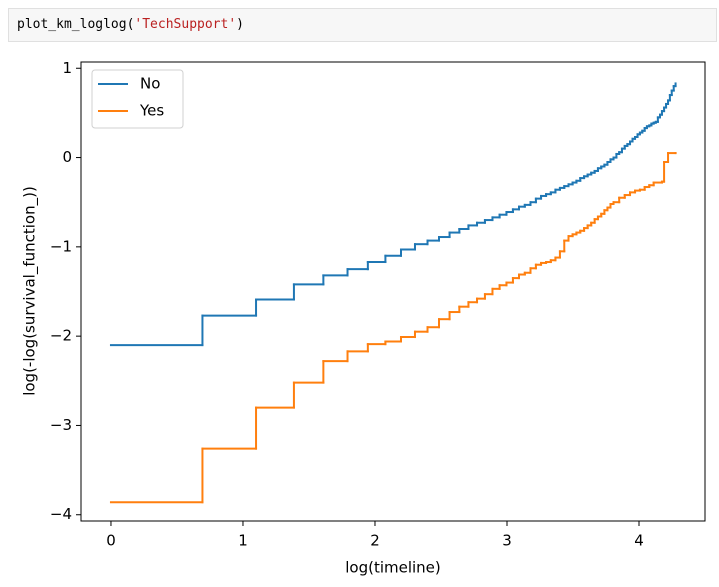  What do you see at coordinates (67, 157) in the screenshot?
I see `y-tick-label: 0` at bounding box center [67, 157].